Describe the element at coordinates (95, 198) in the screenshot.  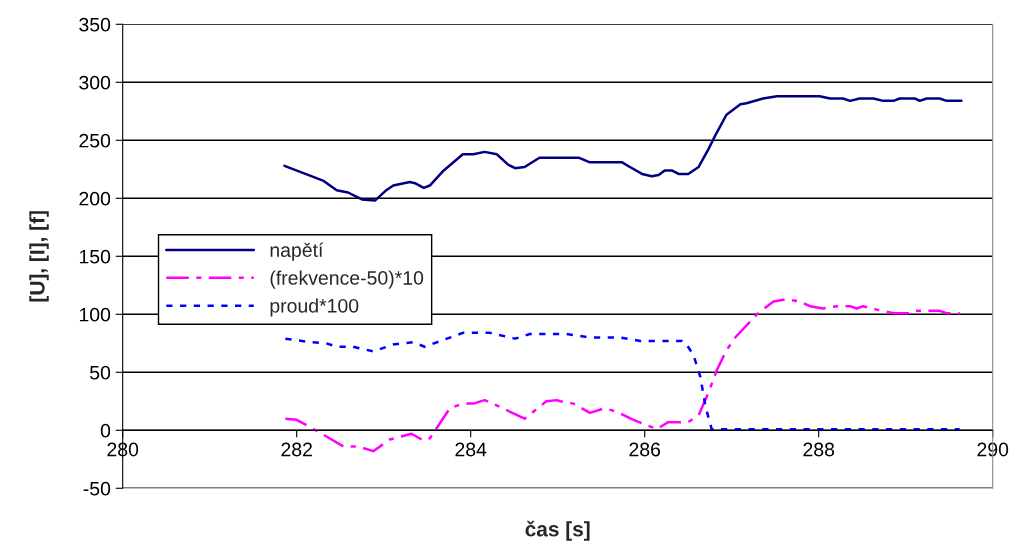
I see `y-tick-label: 200` at that location.